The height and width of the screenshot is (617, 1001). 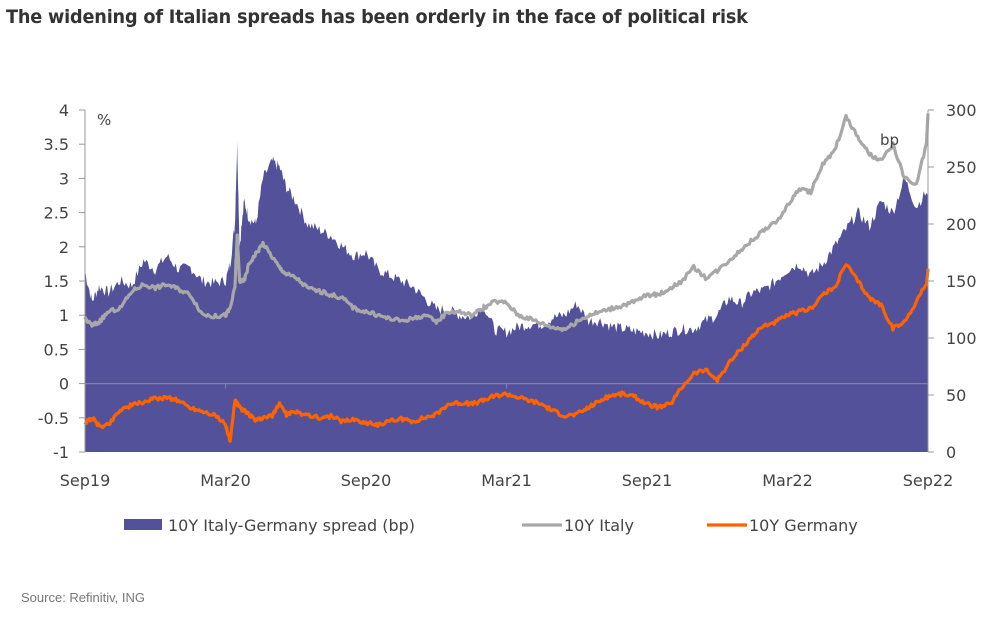 I want to click on left-axis-tick-label: 1.5, so click(x=56, y=281).